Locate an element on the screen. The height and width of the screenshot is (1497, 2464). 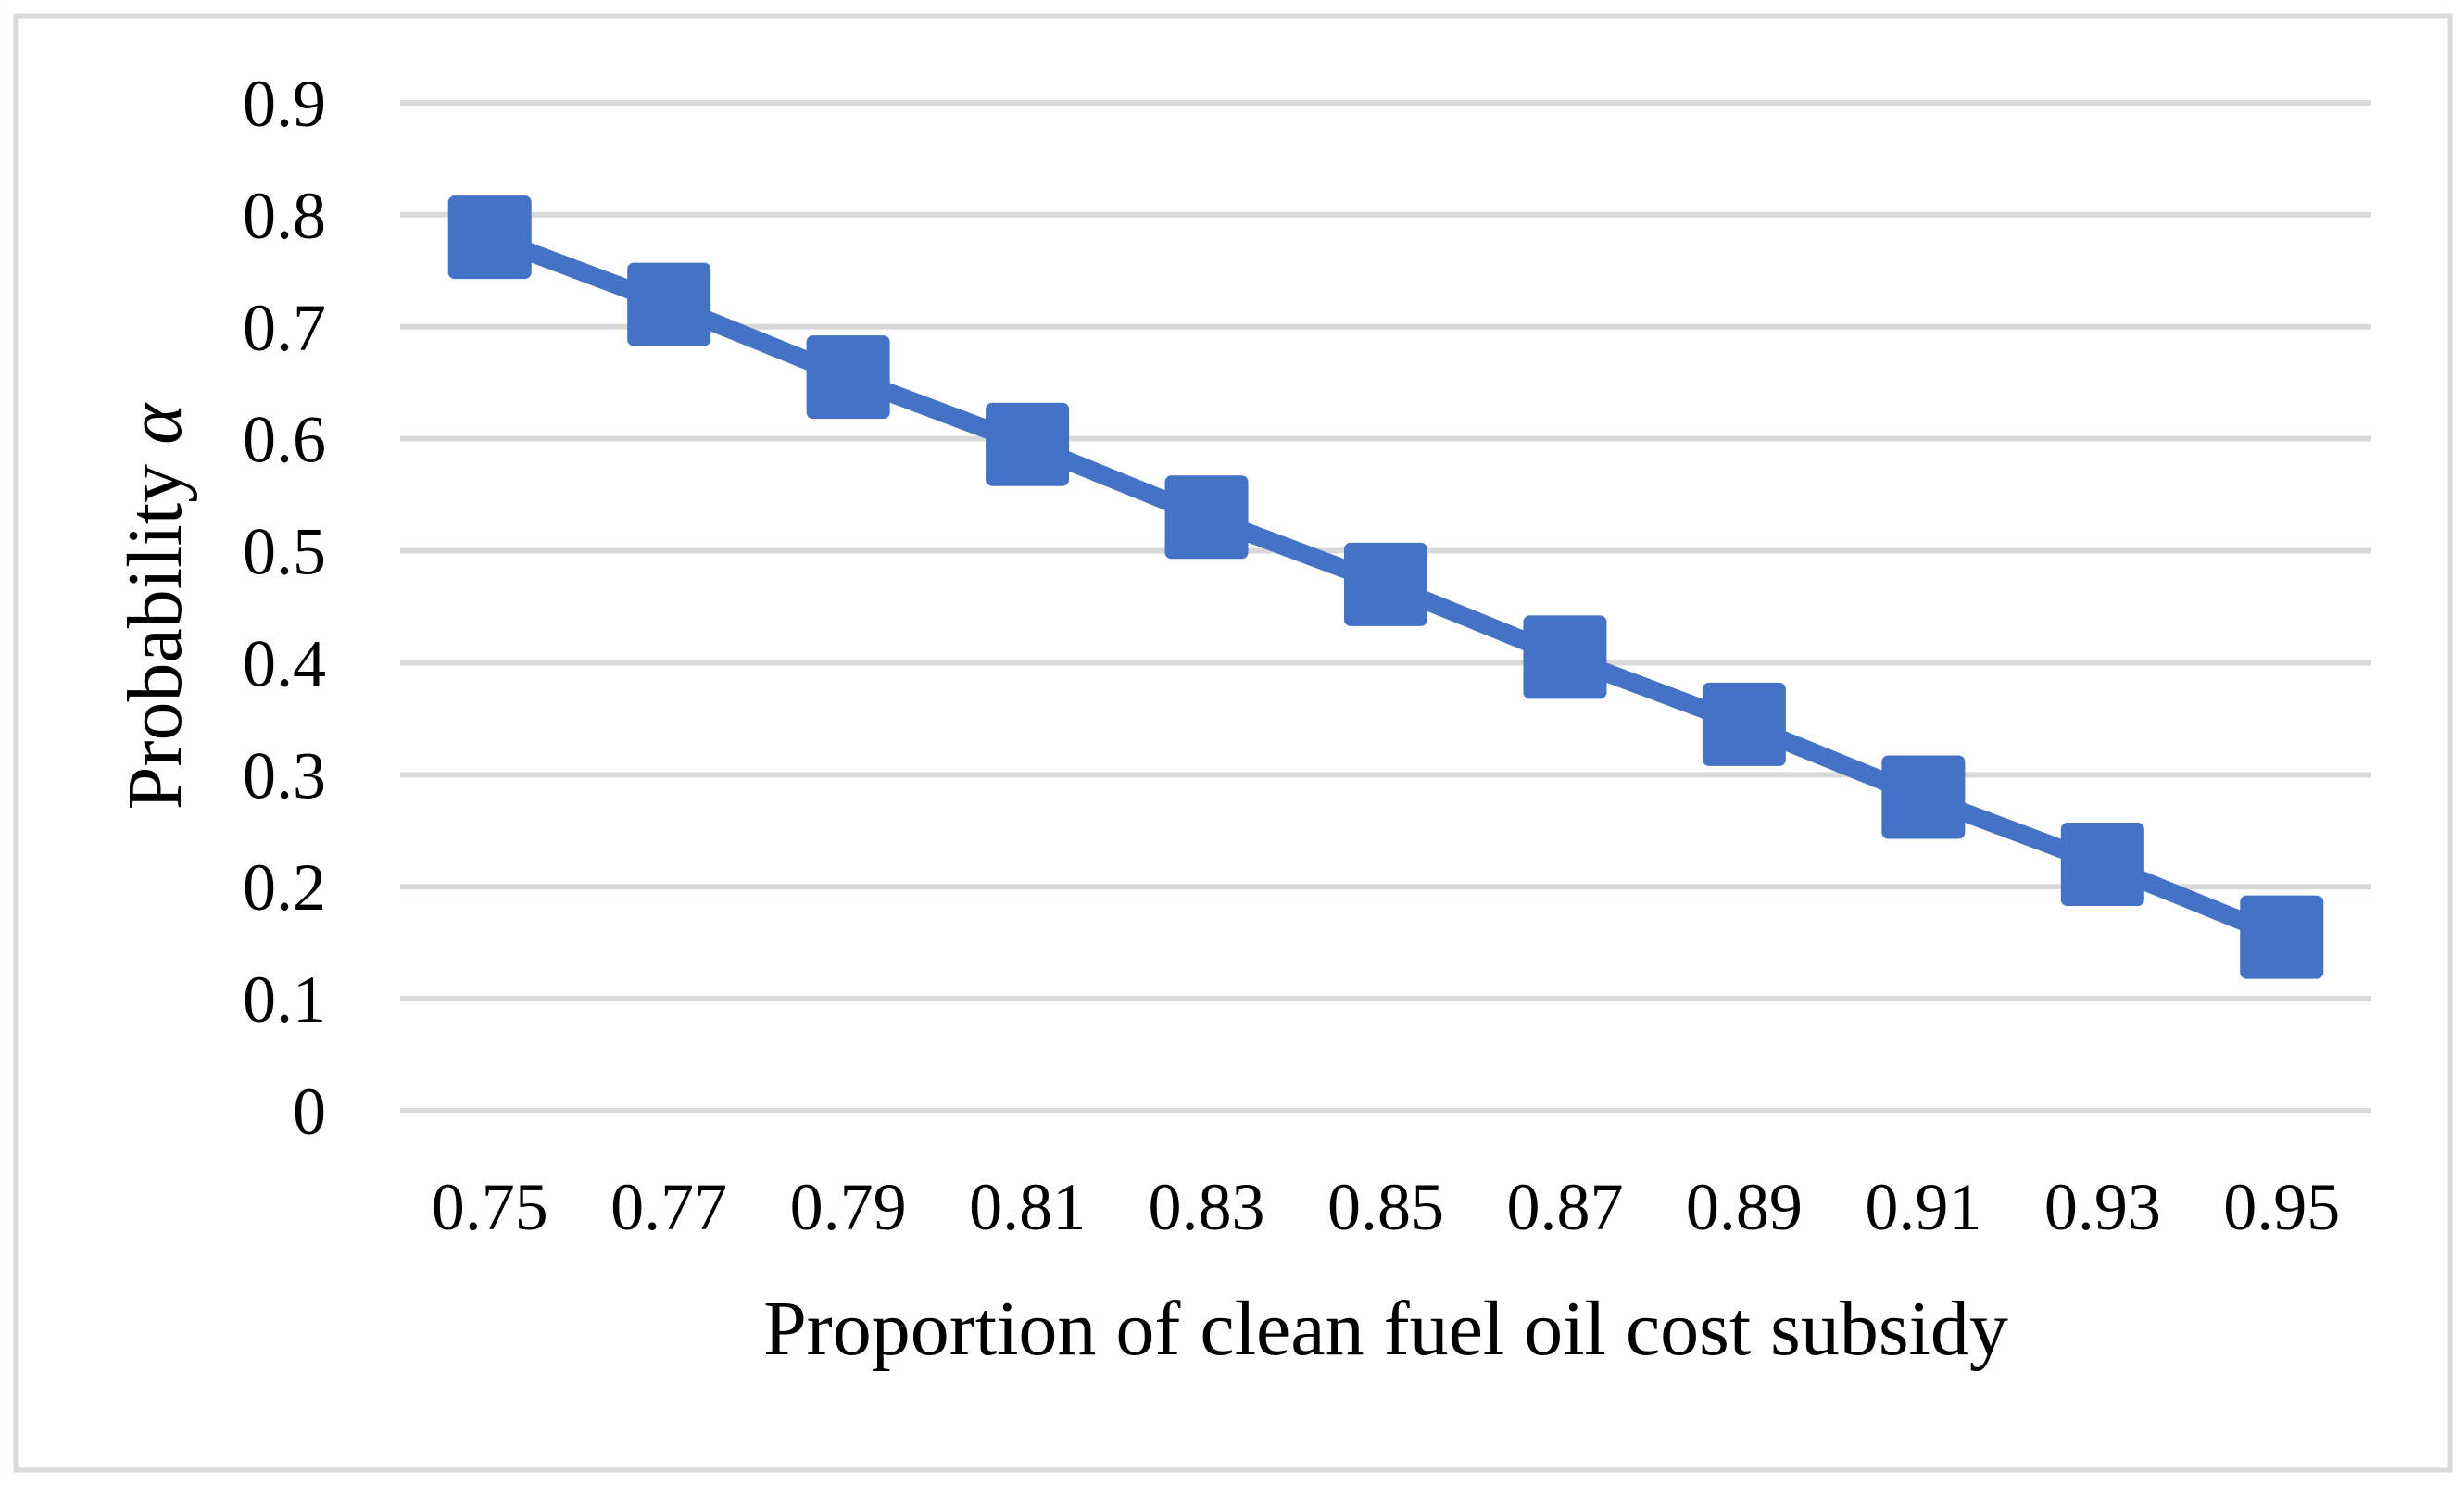
y-tick-label: 0 is located at coordinates (309, 1112).